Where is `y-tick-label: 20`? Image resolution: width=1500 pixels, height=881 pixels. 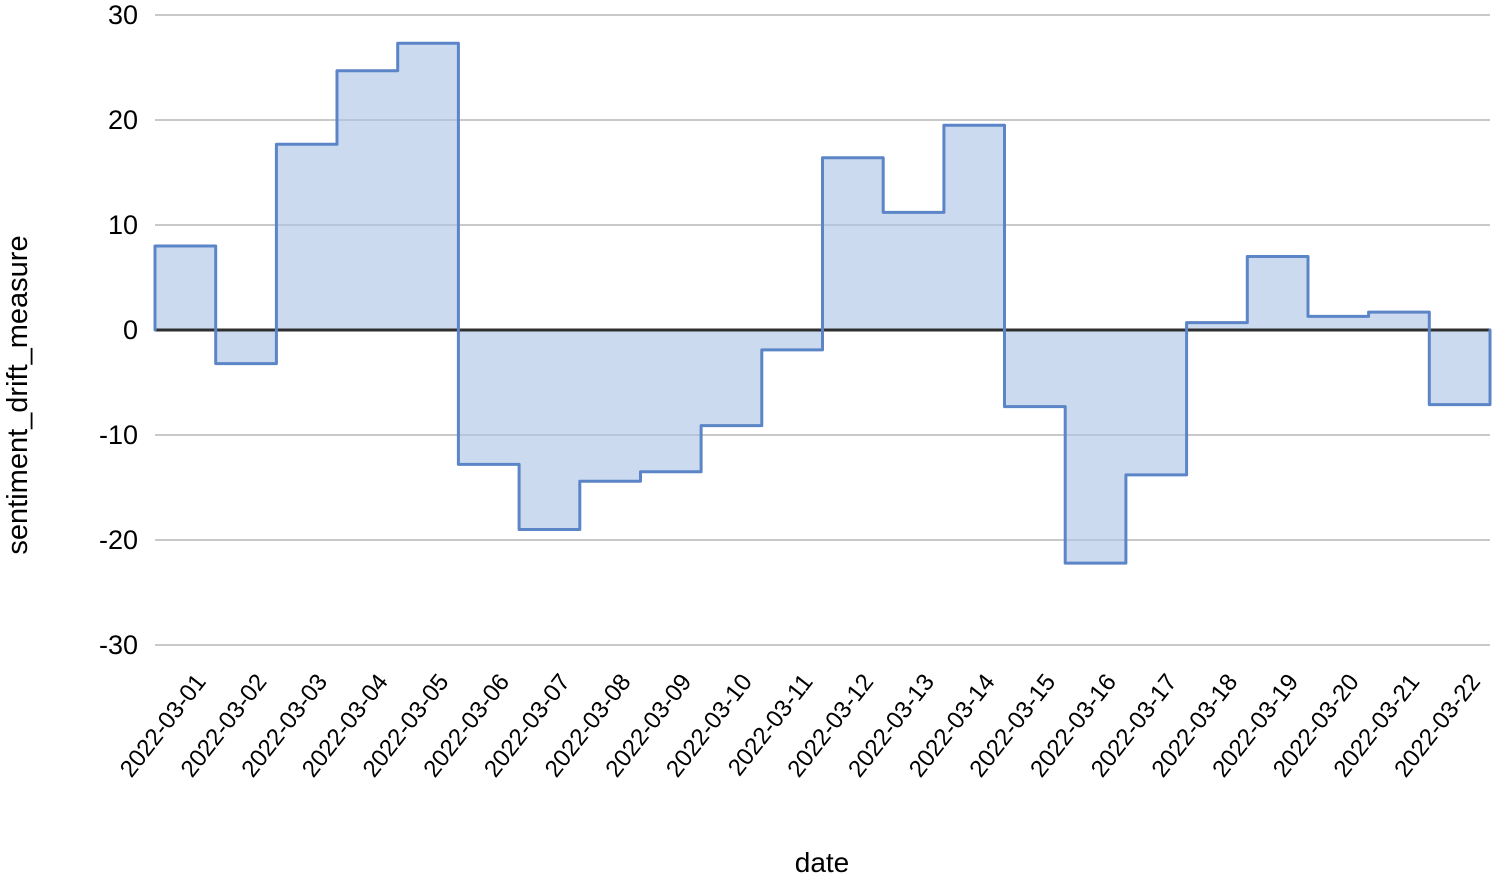 y-tick-label: 20 is located at coordinates (123, 120).